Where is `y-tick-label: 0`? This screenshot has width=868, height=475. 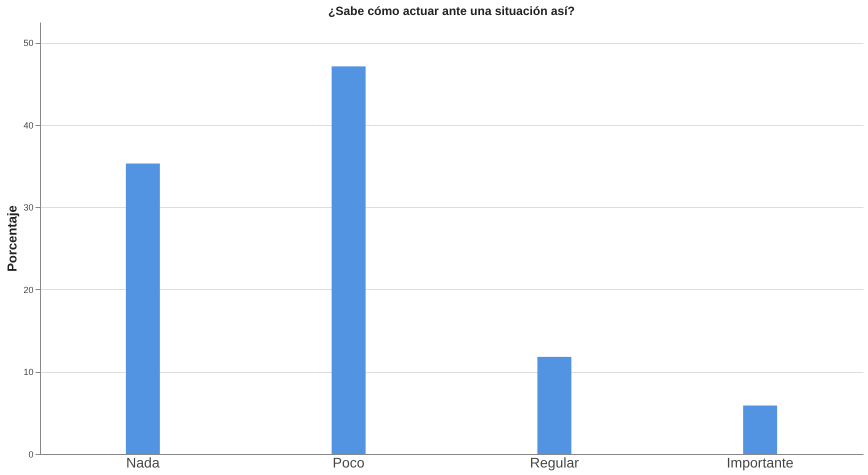 y-tick-label: 0 is located at coordinates (31, 455).